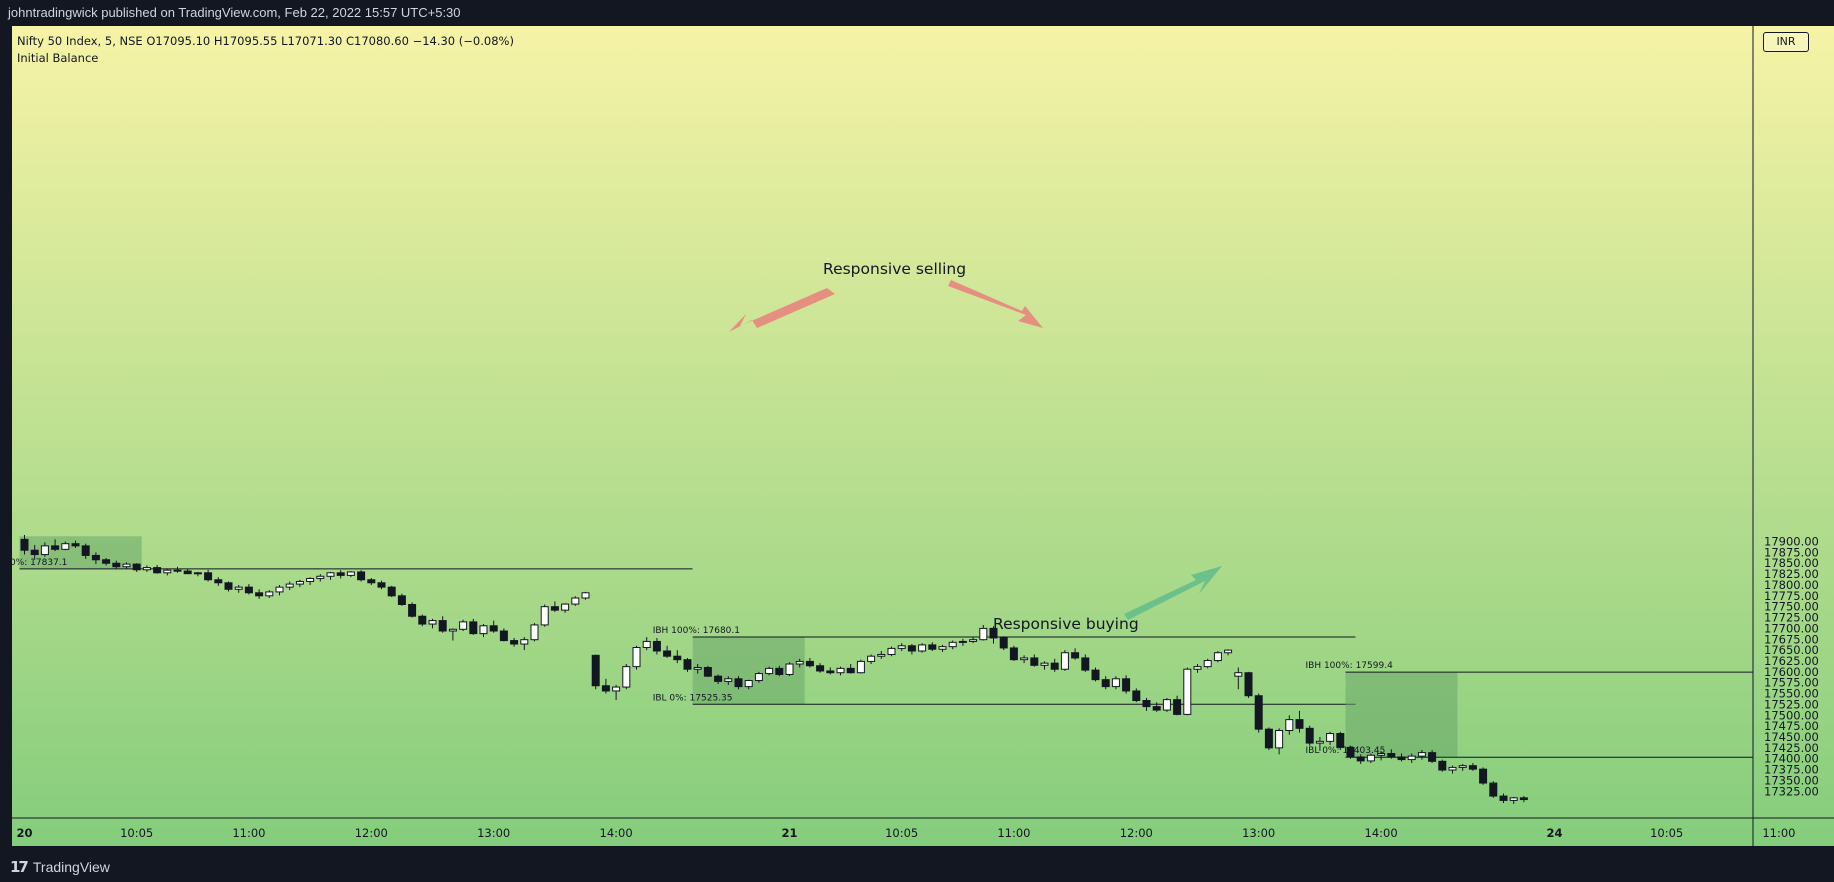  Describe the element at coordinates (782, 310) in the screenshot. I see `sell-arrow-left` at that location.